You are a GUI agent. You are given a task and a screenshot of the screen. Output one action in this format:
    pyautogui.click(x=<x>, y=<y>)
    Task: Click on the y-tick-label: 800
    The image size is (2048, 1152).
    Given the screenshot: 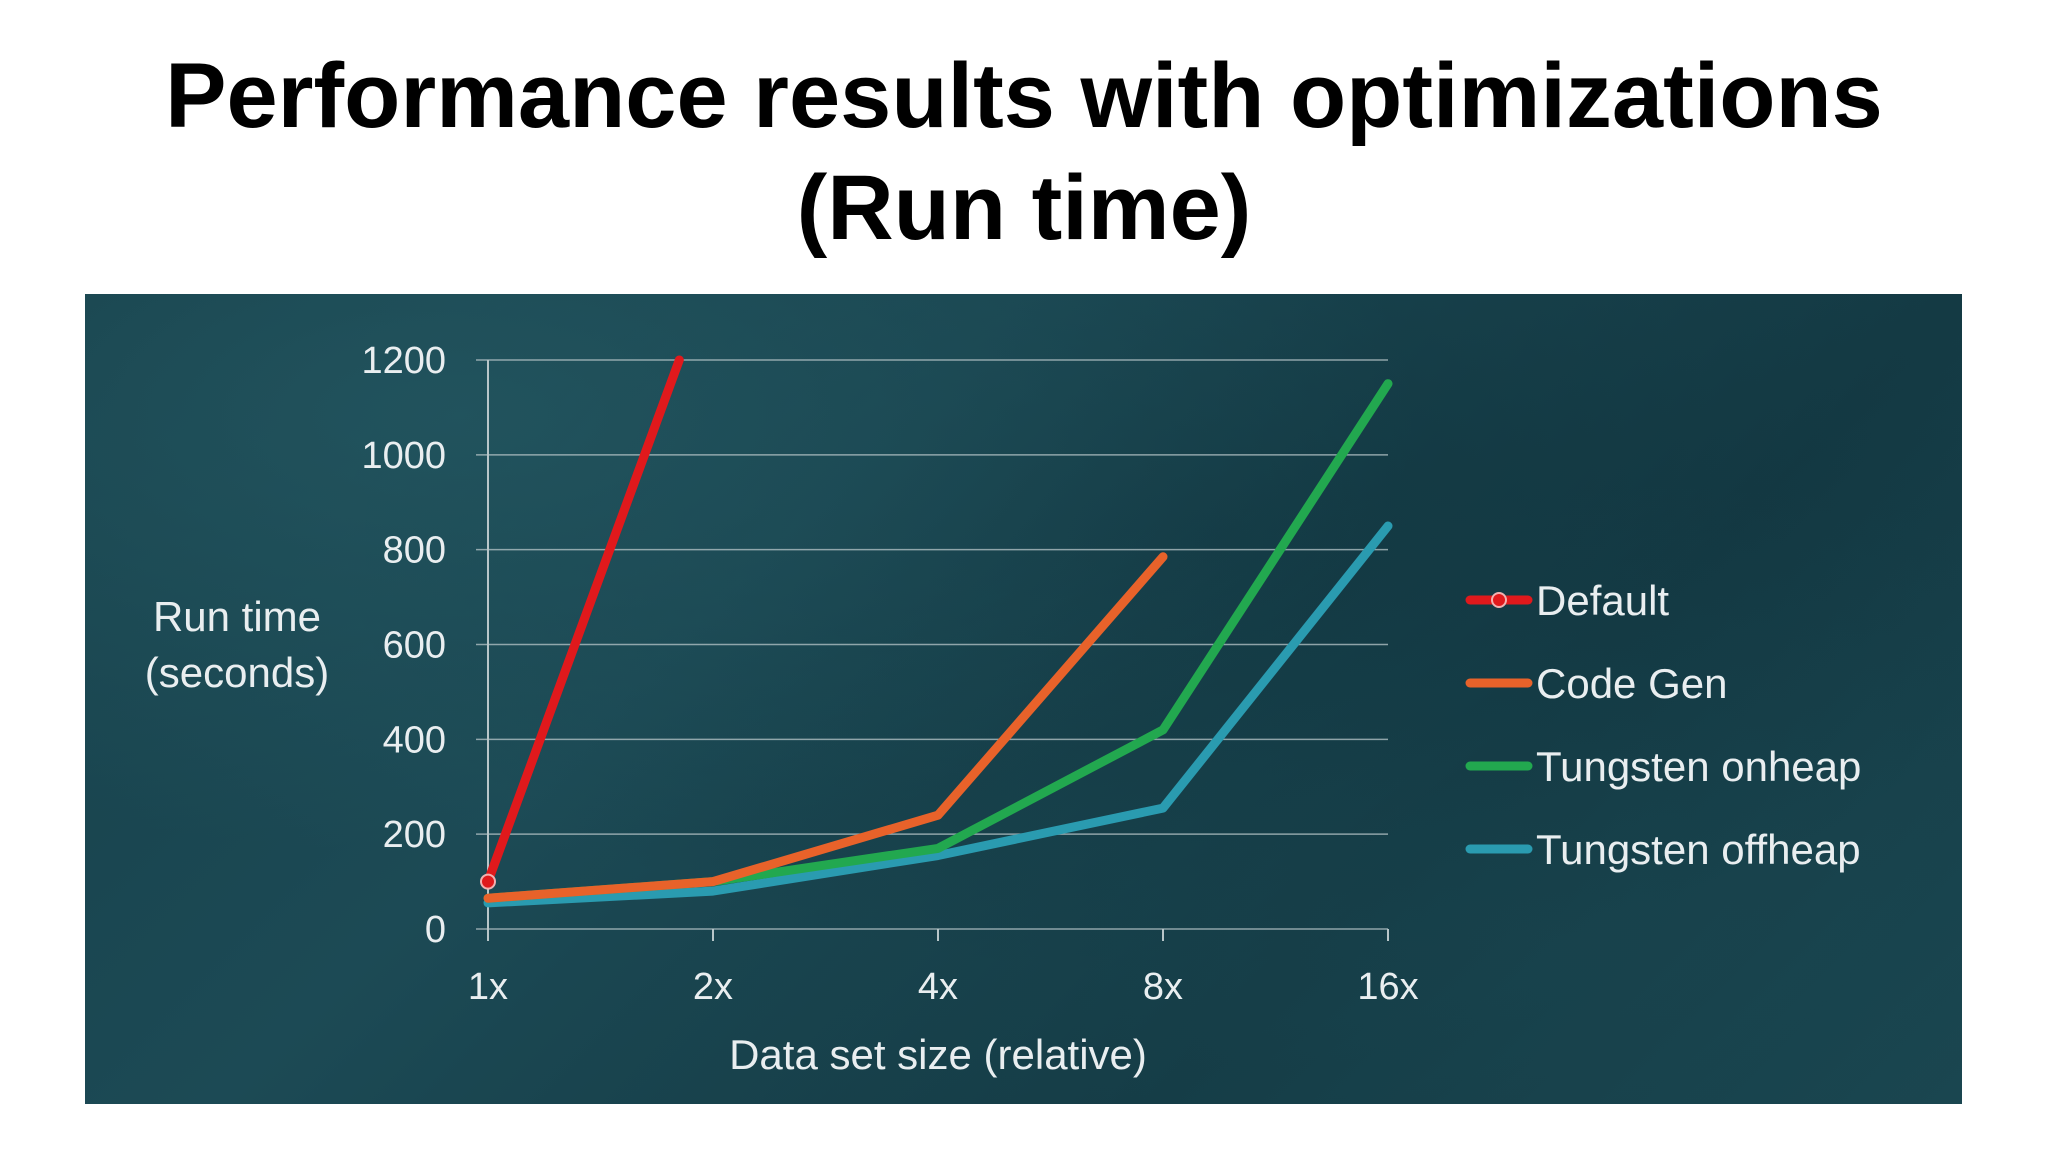 What is the action you would take?
    pyautogui.click(x=414, y=551)
    